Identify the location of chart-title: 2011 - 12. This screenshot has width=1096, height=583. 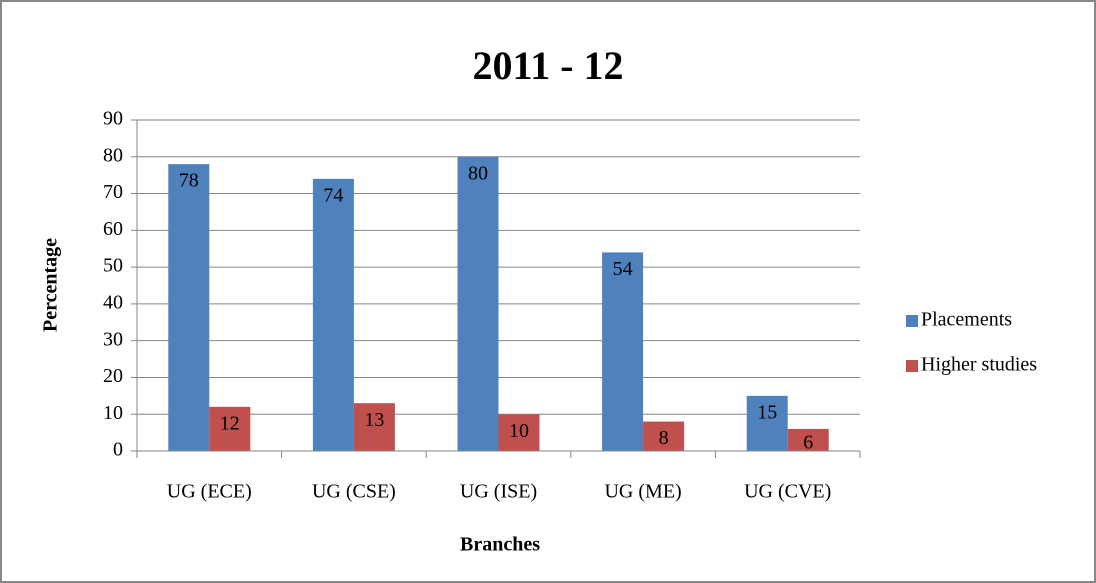
(547, 65).